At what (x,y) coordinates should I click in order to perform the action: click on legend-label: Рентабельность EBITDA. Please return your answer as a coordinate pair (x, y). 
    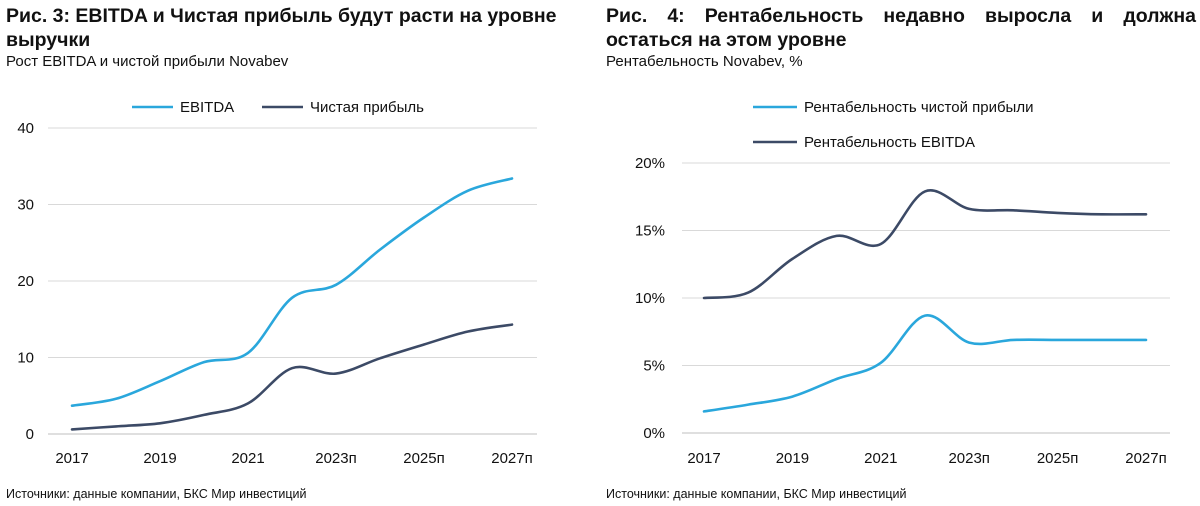
    Looking at the image, I should click on (889, 142).